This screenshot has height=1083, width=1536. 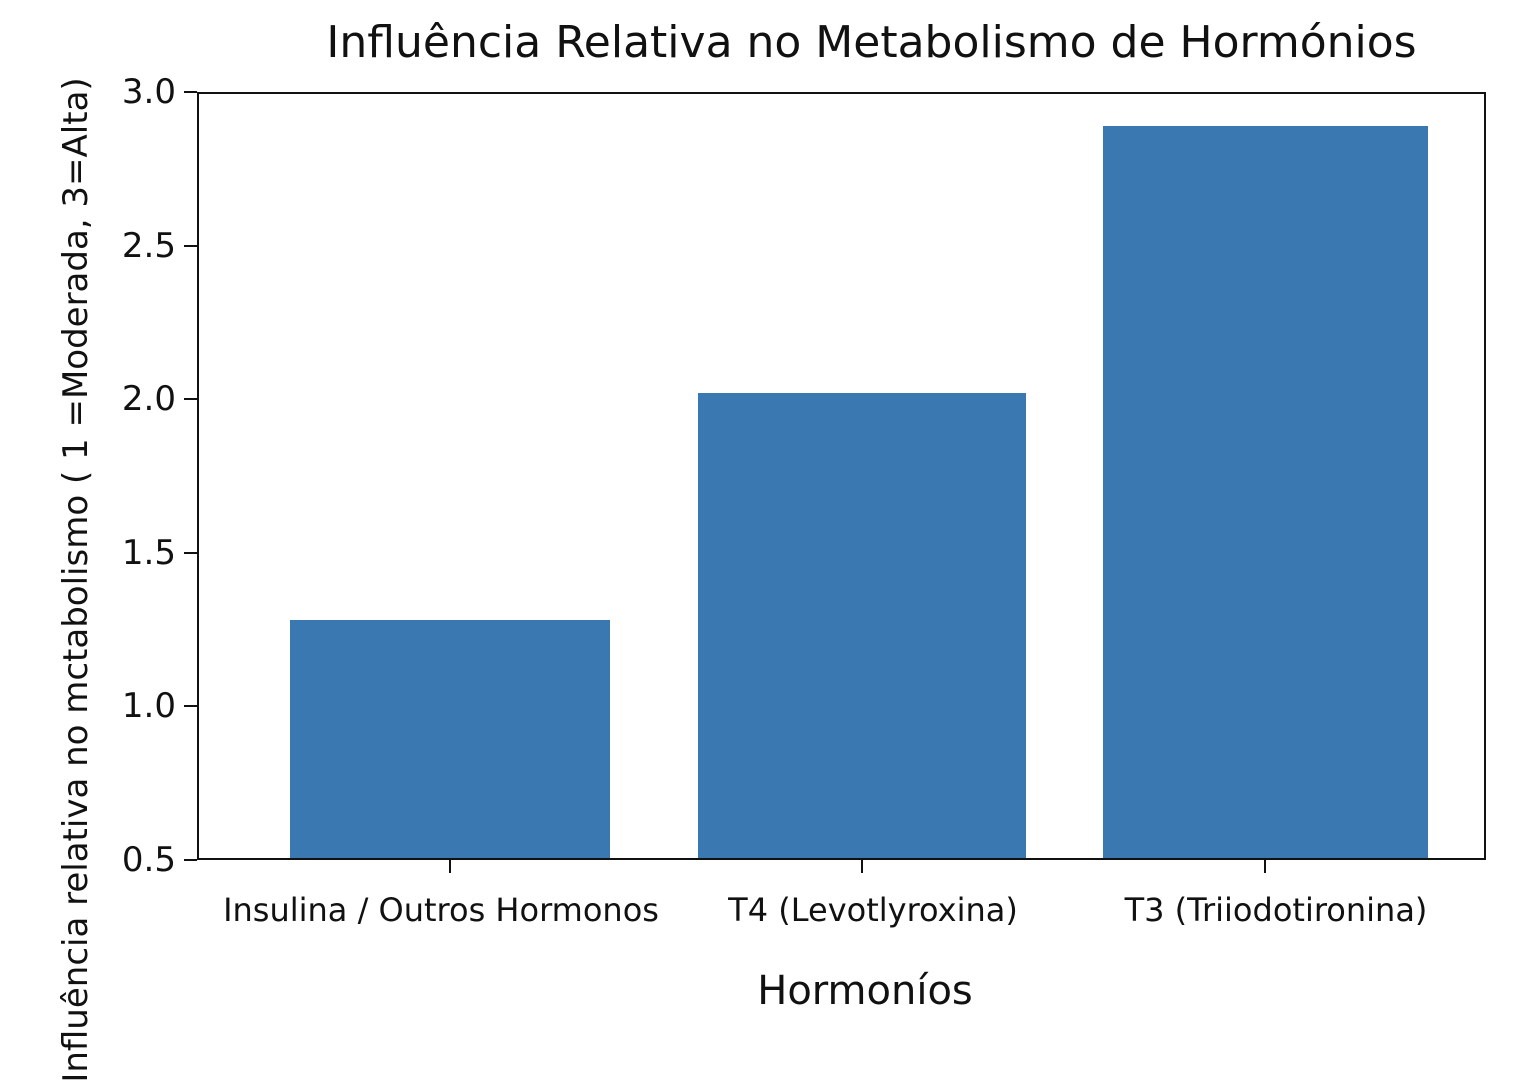 I want to click on x-tick-label: Insulina / Outros Hormonos, so click(x=441, y=910).